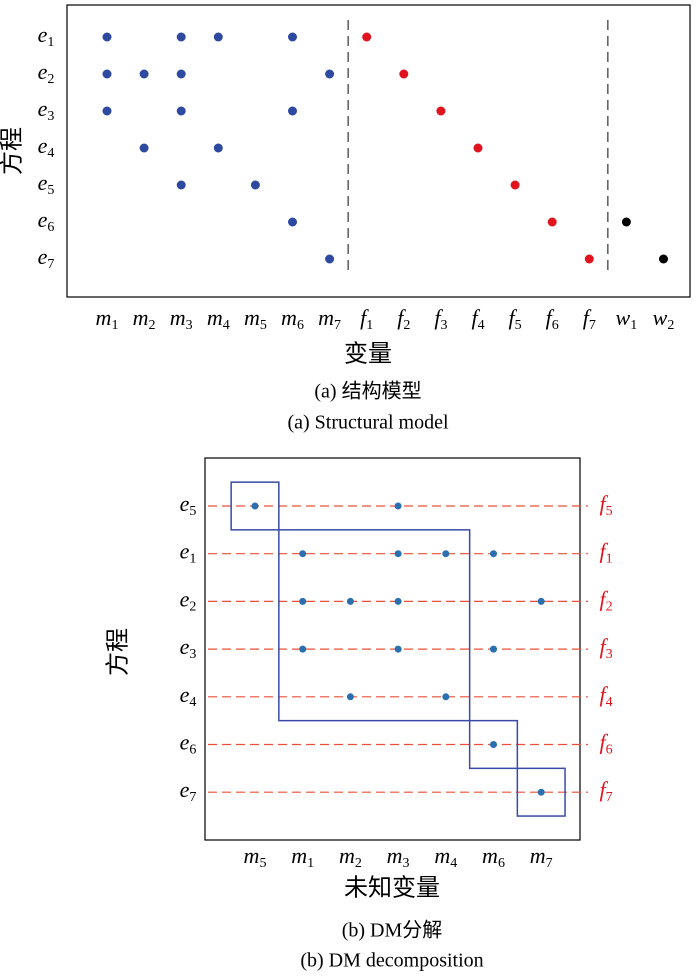  I want to click on label: m6, so click(493, 857).